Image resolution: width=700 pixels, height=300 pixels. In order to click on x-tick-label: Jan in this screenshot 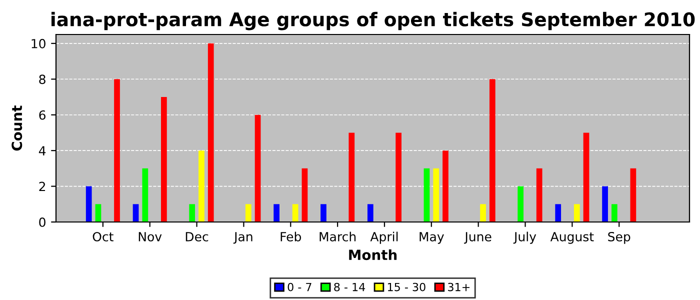, I will do `click(242, 238)`.